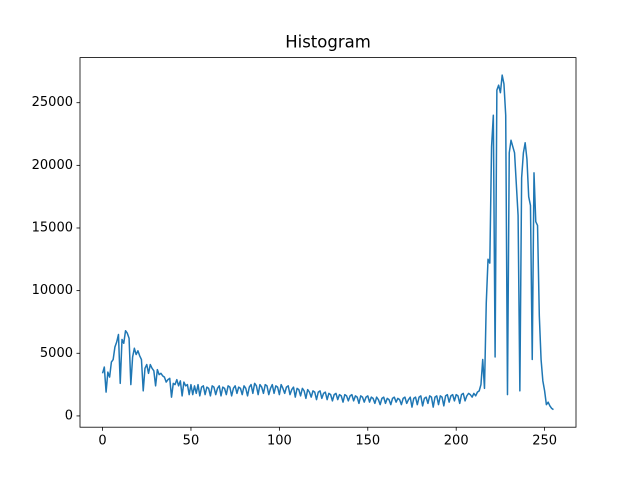  Describe the element at coordinates (191, 441) in the screenshot. I see `x-tick-label: 50` at that location.